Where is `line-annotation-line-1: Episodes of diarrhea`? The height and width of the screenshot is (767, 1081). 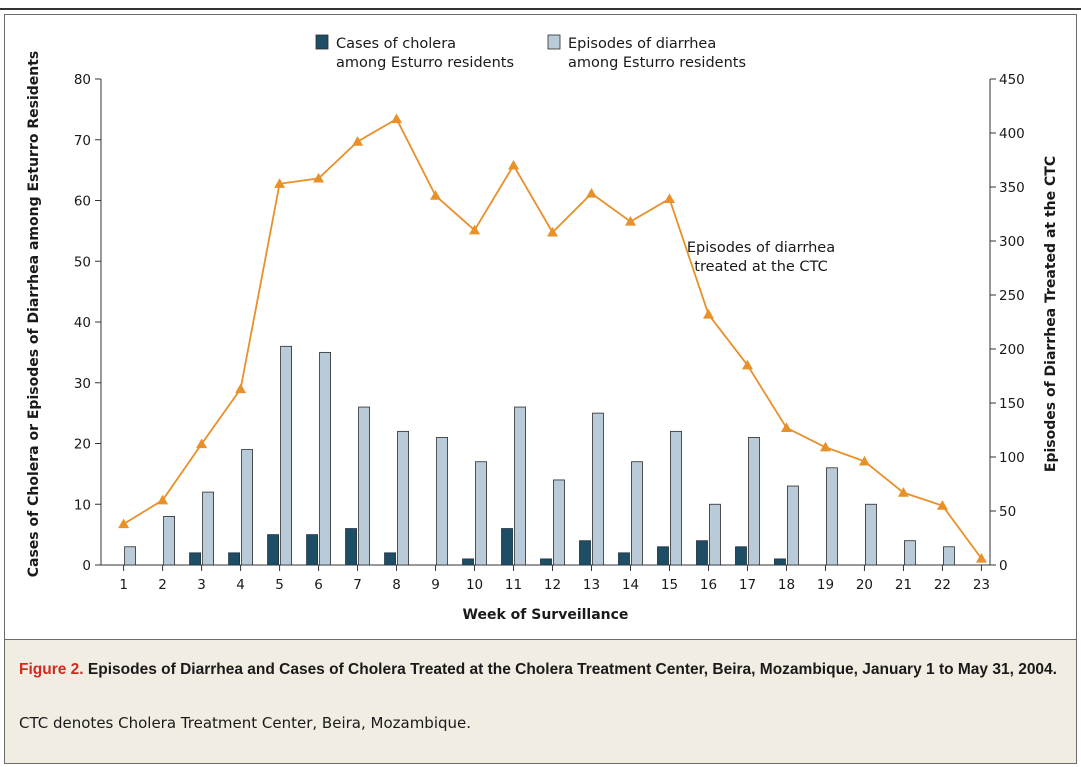 line-annotation-line-1: Episodes of diarrhea is located at coordinates (761, 248).